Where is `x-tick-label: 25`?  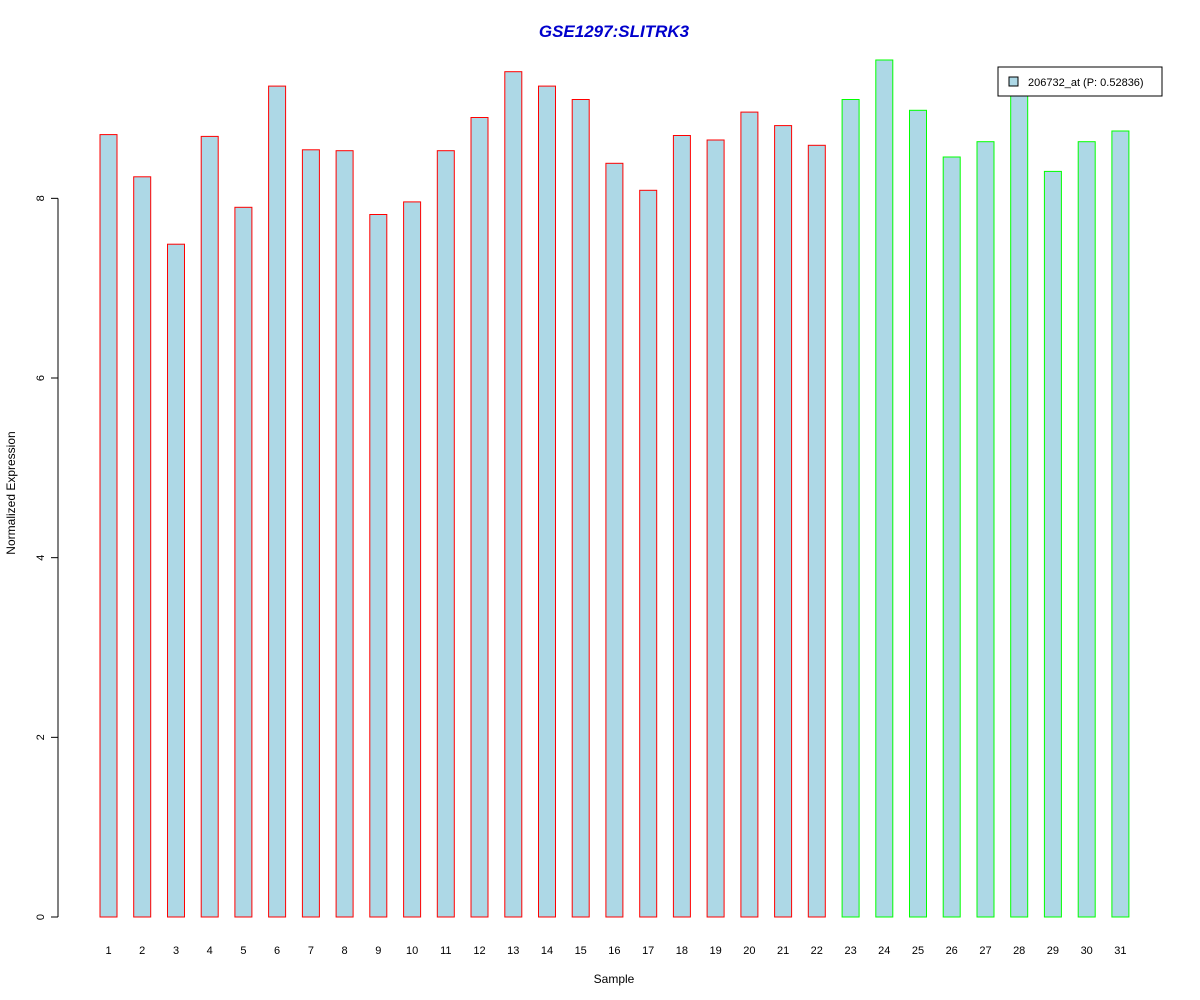
x-tick-label: 25 is located at coordinates (918, 951).